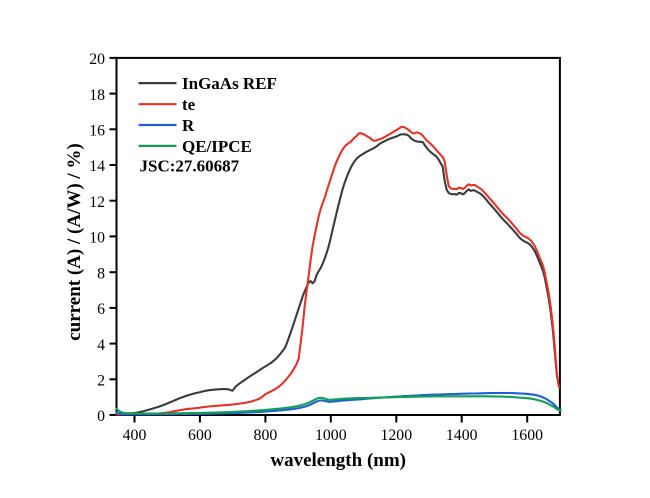  What do you see at coordinates (266, 435) in the screenshot?
I see `svg-text: 800` at bounding box center [266, 435].